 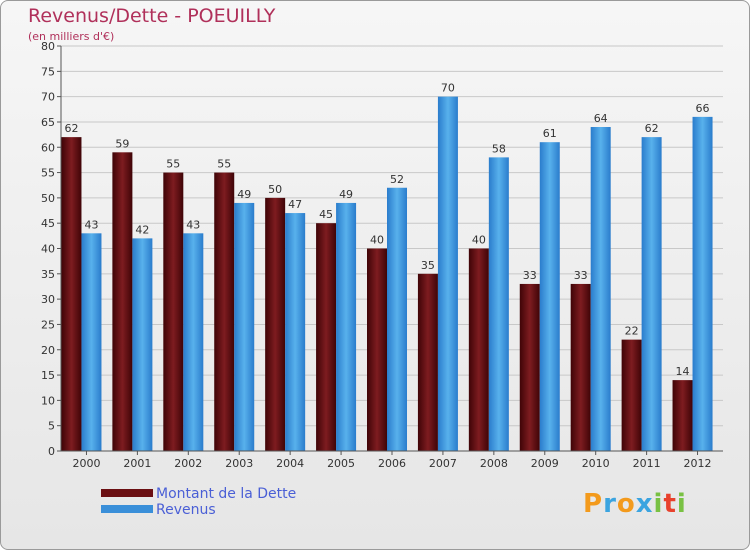 I want to click on data-label-revenus: 70, so click(x=448, y=88).